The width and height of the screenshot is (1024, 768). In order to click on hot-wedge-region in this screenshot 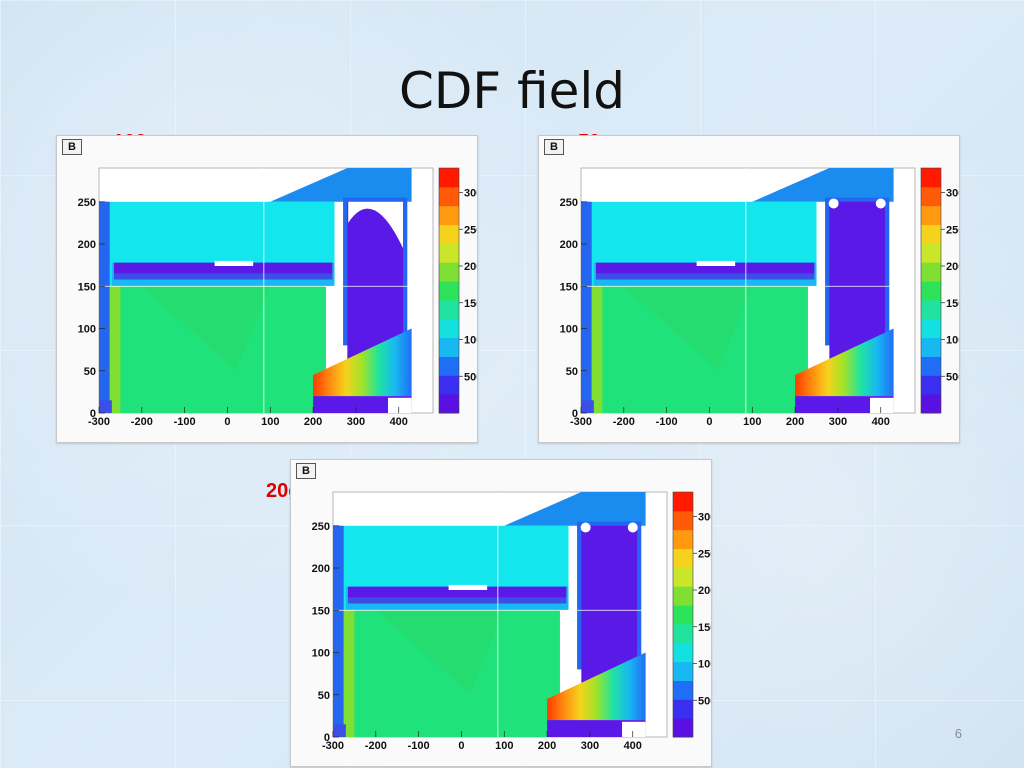, I will do `click(596, 686)`.